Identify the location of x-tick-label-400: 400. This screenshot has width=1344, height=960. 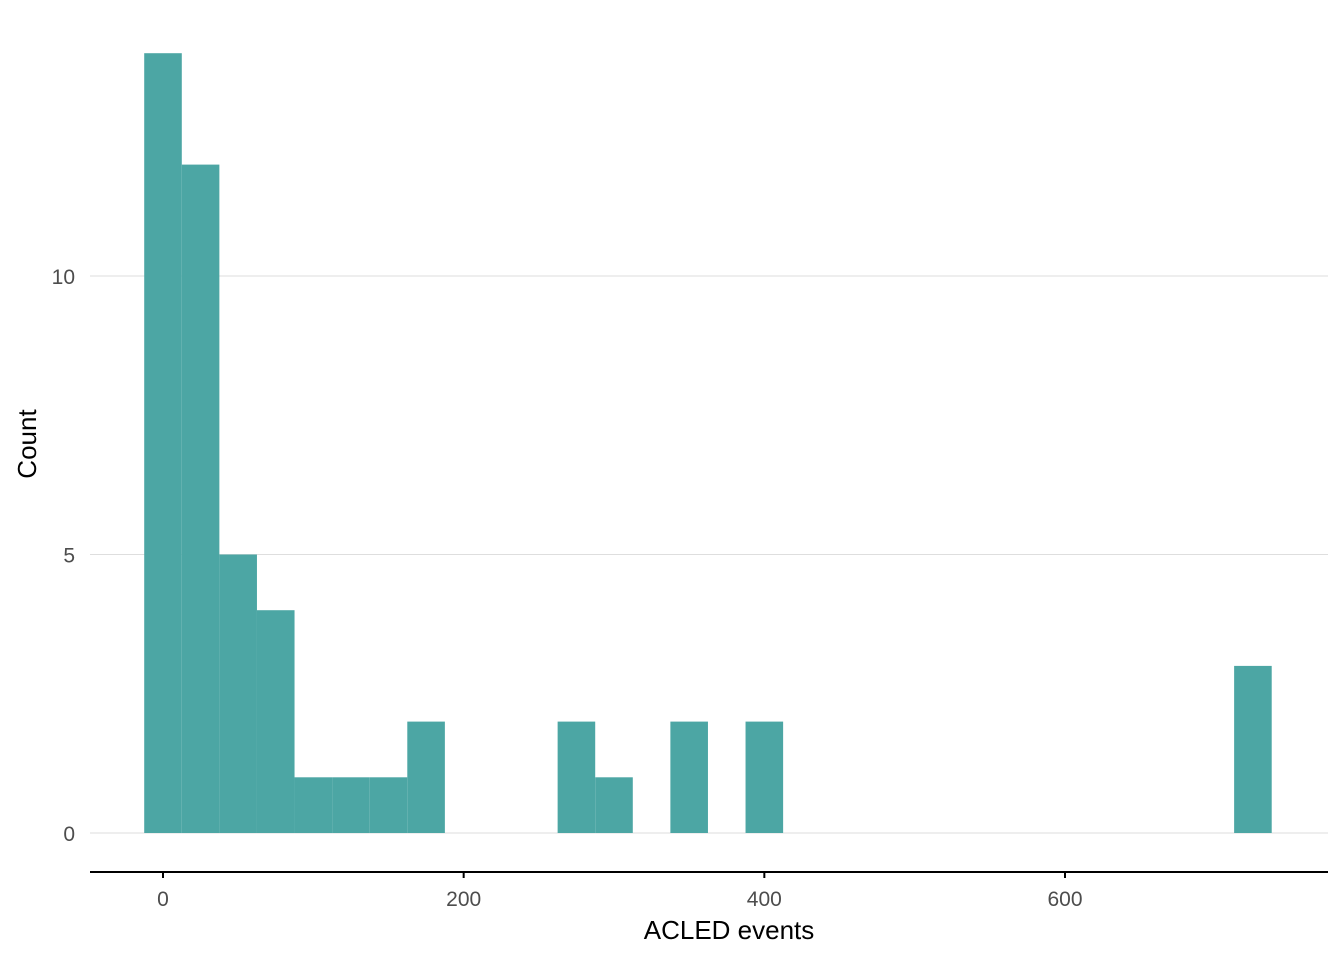
(764, 899).